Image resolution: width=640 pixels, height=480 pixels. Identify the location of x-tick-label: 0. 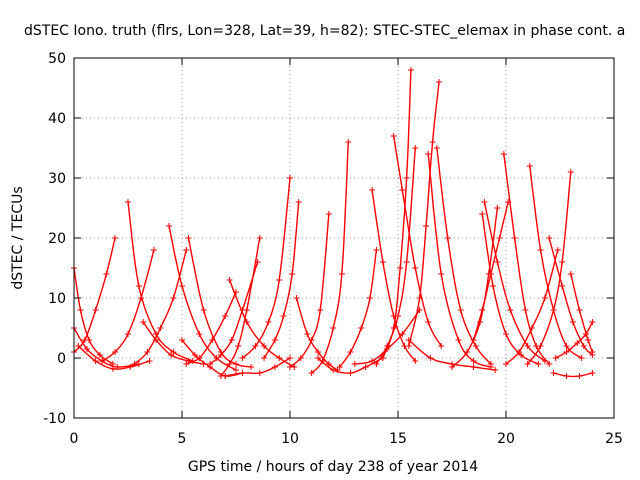
(74, 439).